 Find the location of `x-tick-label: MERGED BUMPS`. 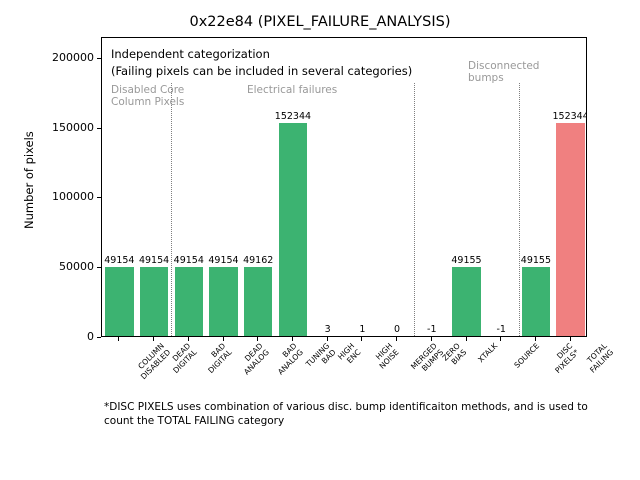

x-tick-label: MERGED BUMPS is located at coordinates (427, 357).